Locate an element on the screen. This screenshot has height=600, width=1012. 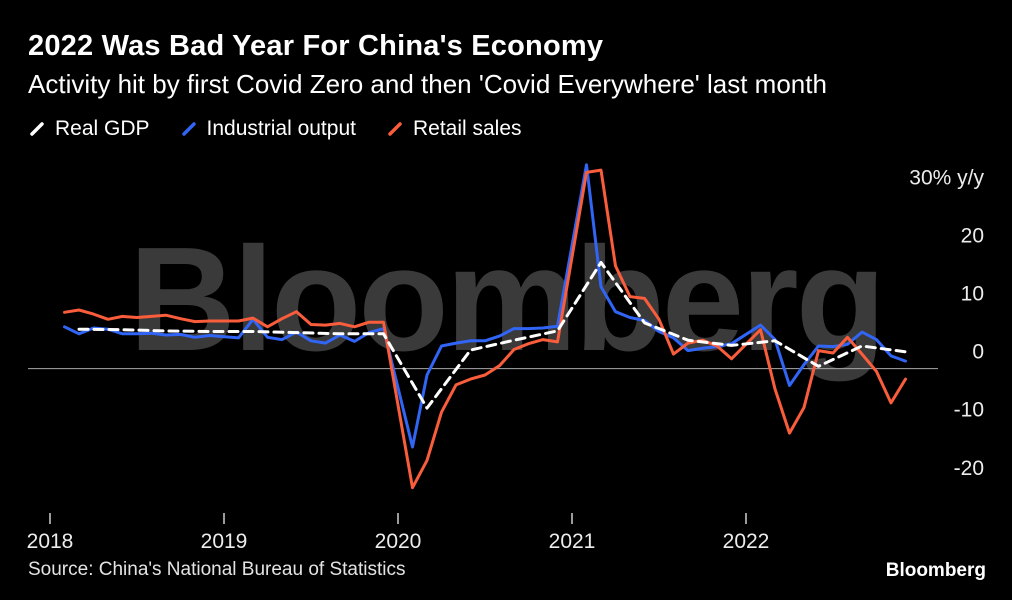
y-axis-label: 0 is located at coordinates (978, 352).